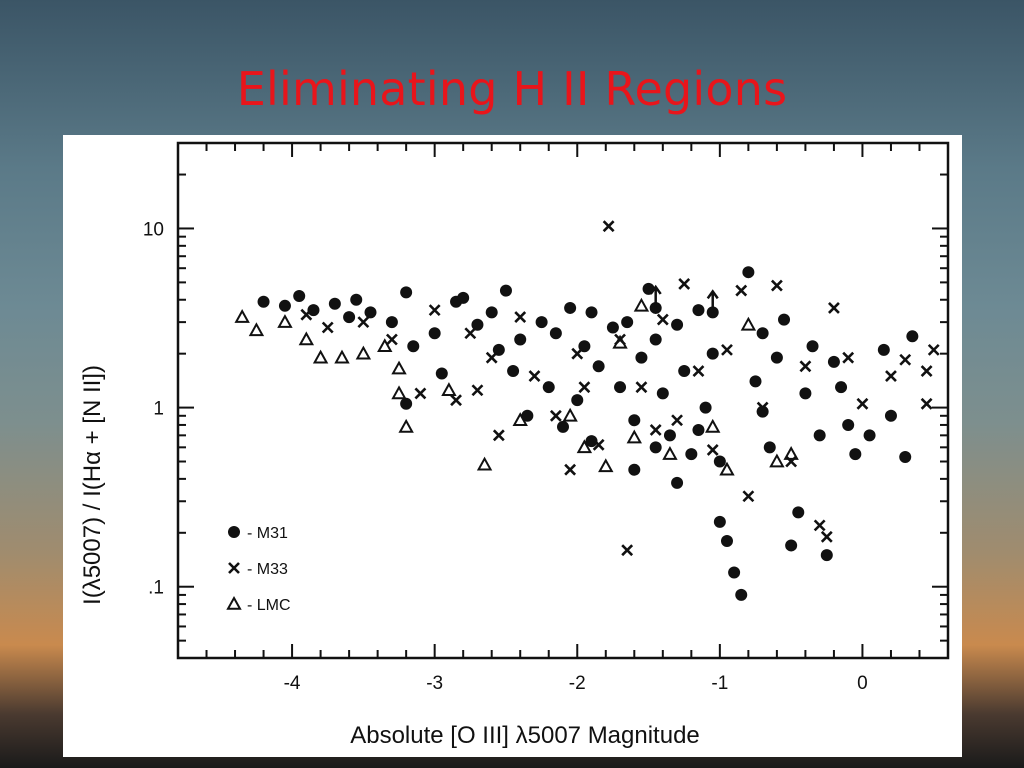 This screenshot has width=1024, height=768. What do you see at coordinates (92, 485) in the screenshot?
I see `y-axis-title: I(λ5007) / I(Hα + [N II])` at bounding box center [92, 485].